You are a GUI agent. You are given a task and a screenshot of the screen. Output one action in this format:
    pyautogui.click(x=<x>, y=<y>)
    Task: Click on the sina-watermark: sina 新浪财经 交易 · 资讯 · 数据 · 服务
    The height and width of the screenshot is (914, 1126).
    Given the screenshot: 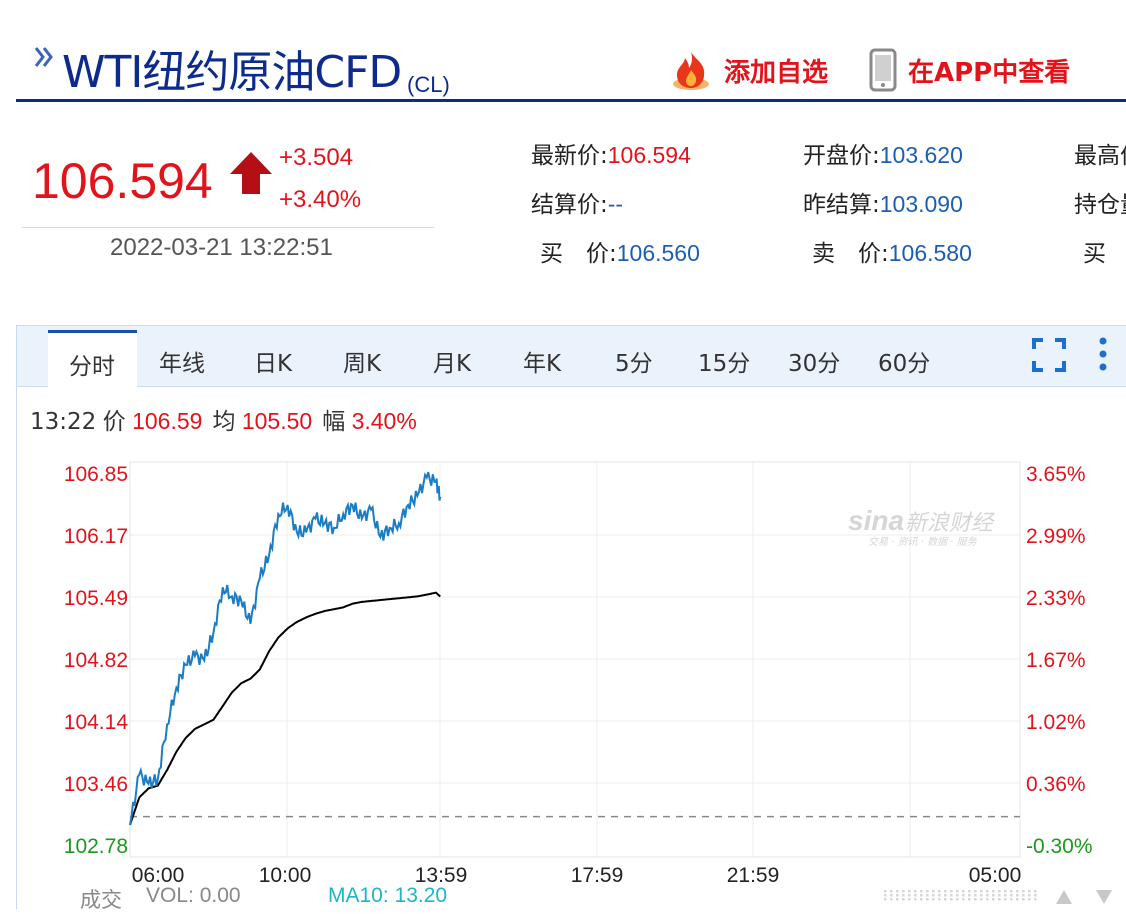 What is the action you would take?
    pyautogui.click(x=921, y=526)
    